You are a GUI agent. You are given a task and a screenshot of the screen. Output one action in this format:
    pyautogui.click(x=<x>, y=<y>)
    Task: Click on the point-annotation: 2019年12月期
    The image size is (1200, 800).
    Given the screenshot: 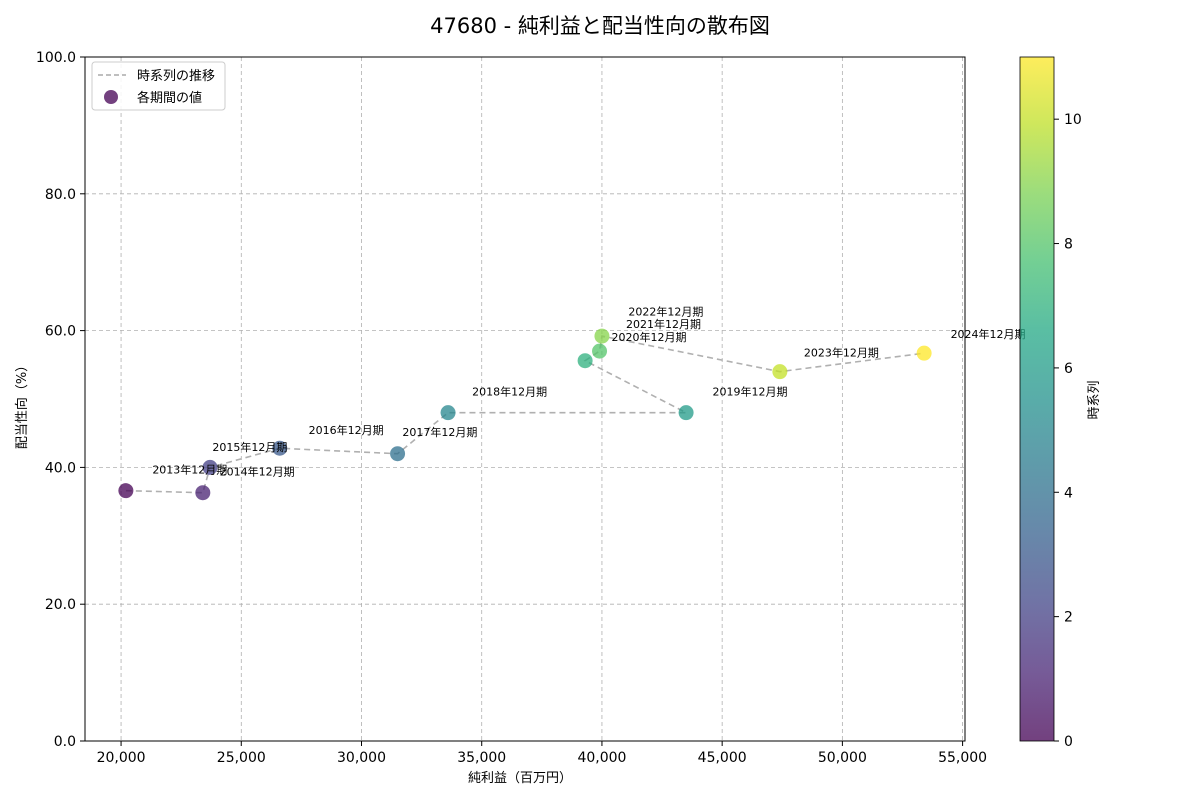 What is the action you would take?
    pyautogui.click(x=750, y=392)
    